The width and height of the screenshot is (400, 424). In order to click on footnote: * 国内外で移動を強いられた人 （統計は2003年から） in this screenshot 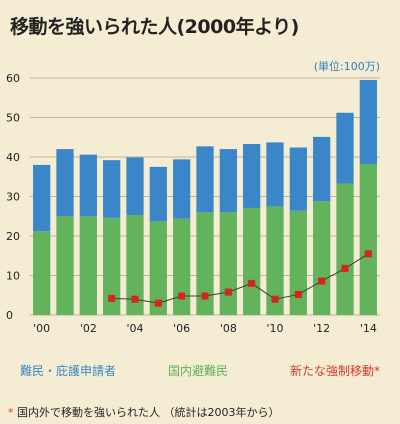, I will do `click(144, 412)`.